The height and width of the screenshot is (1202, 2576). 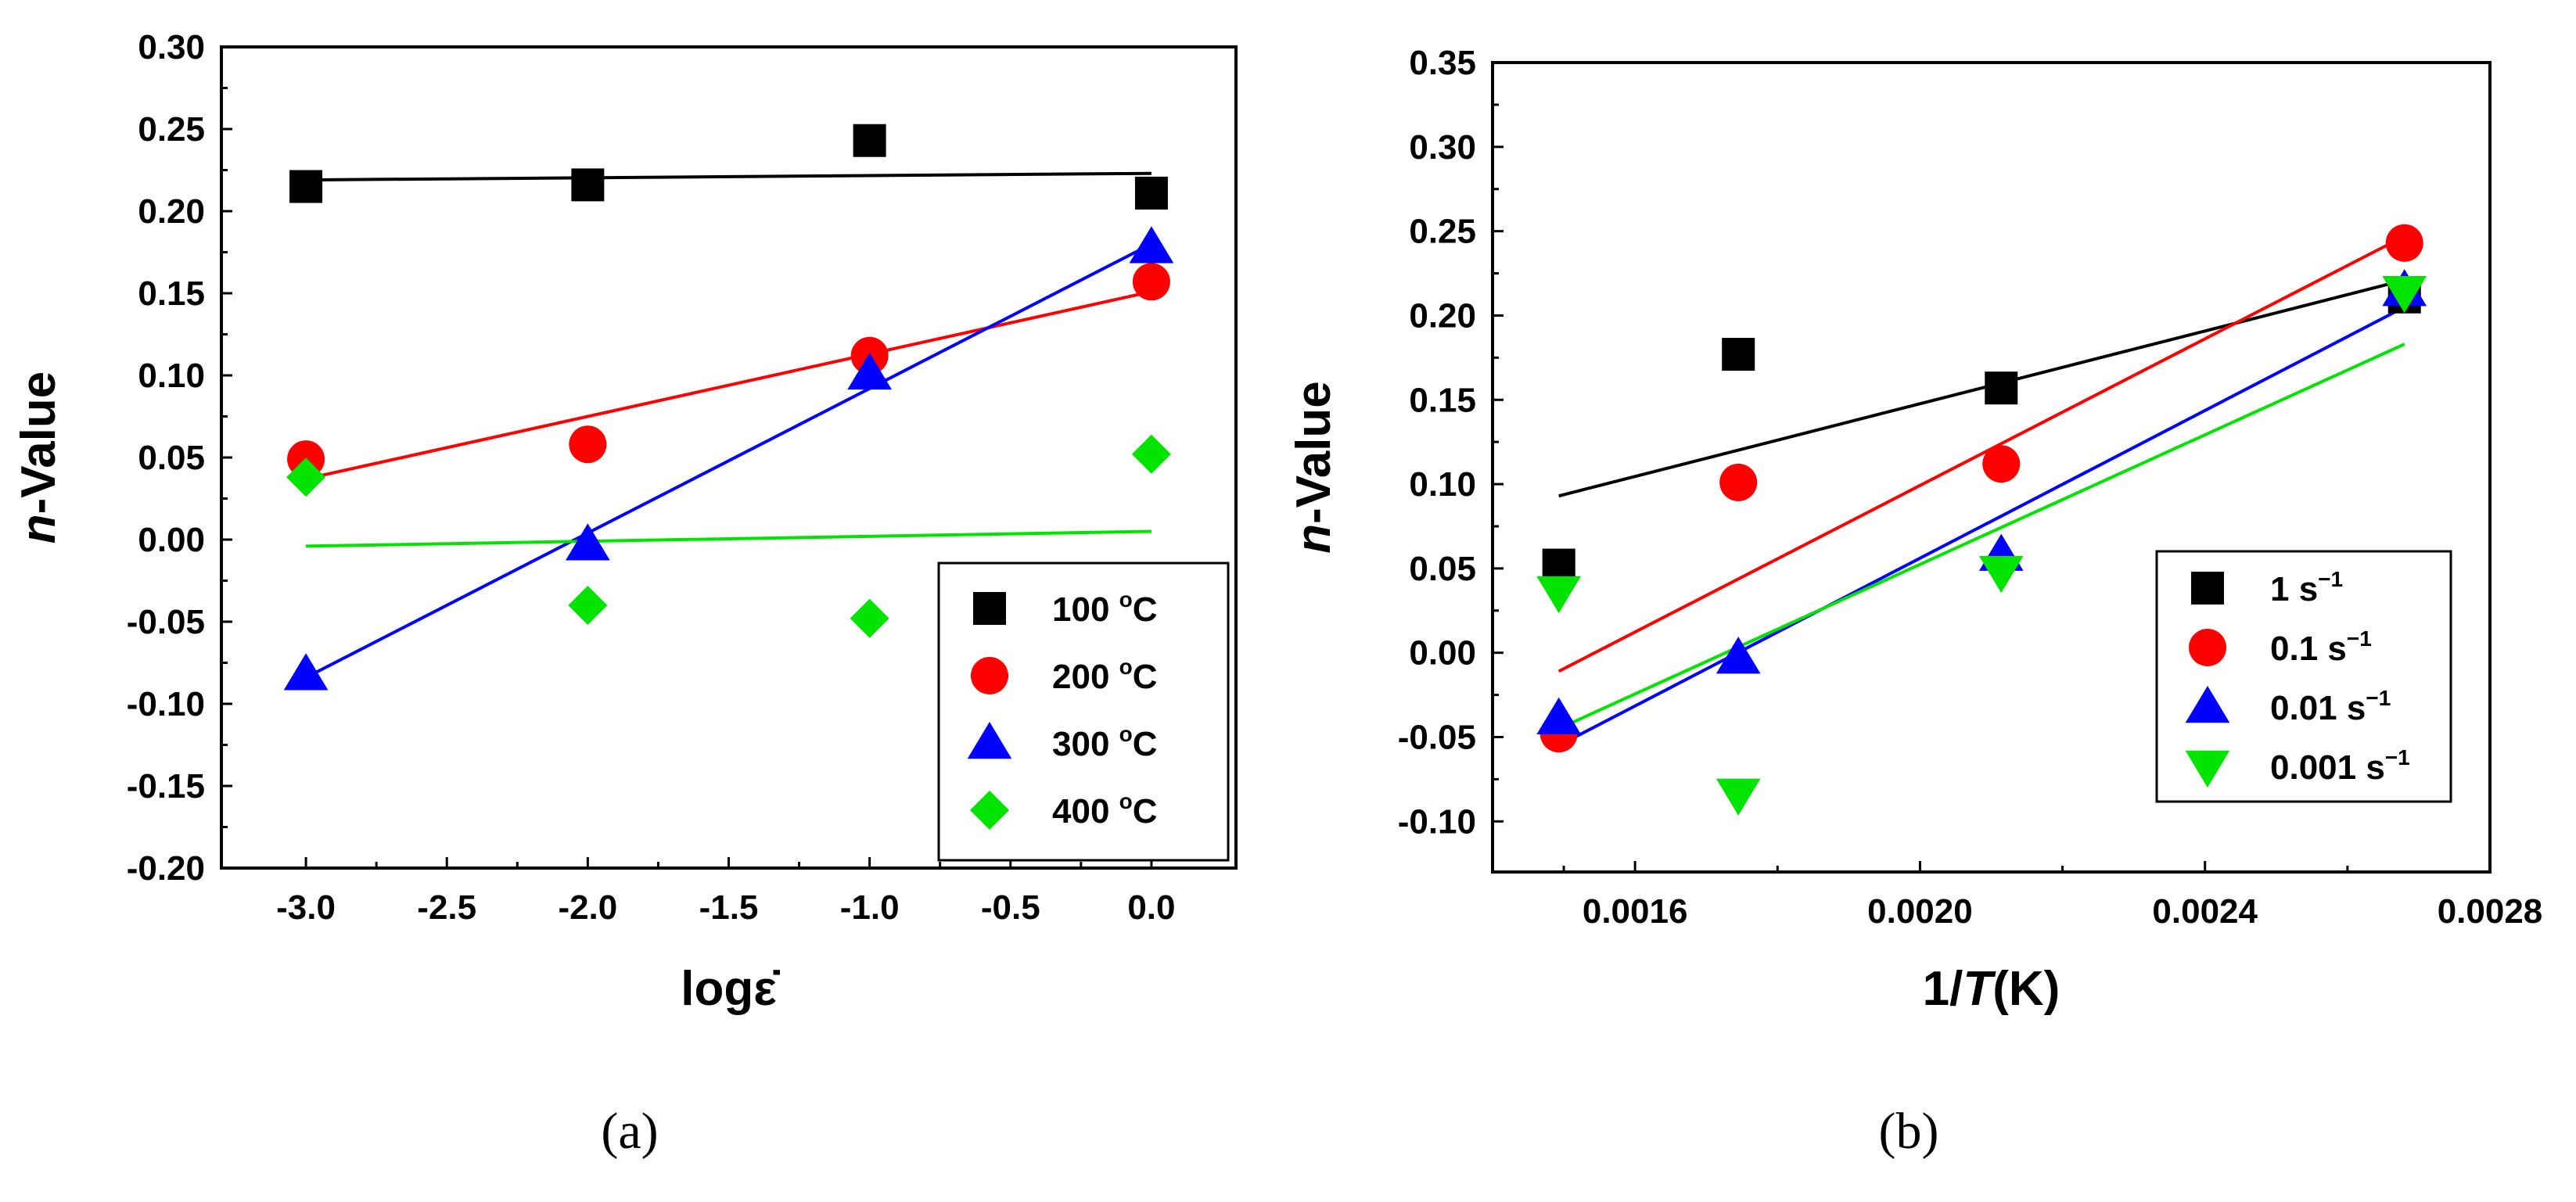 What do you see at coordinates (731, 989) in the screenshot?
I see `x-axis-label: logε̇` at bounding box center [731, 989].